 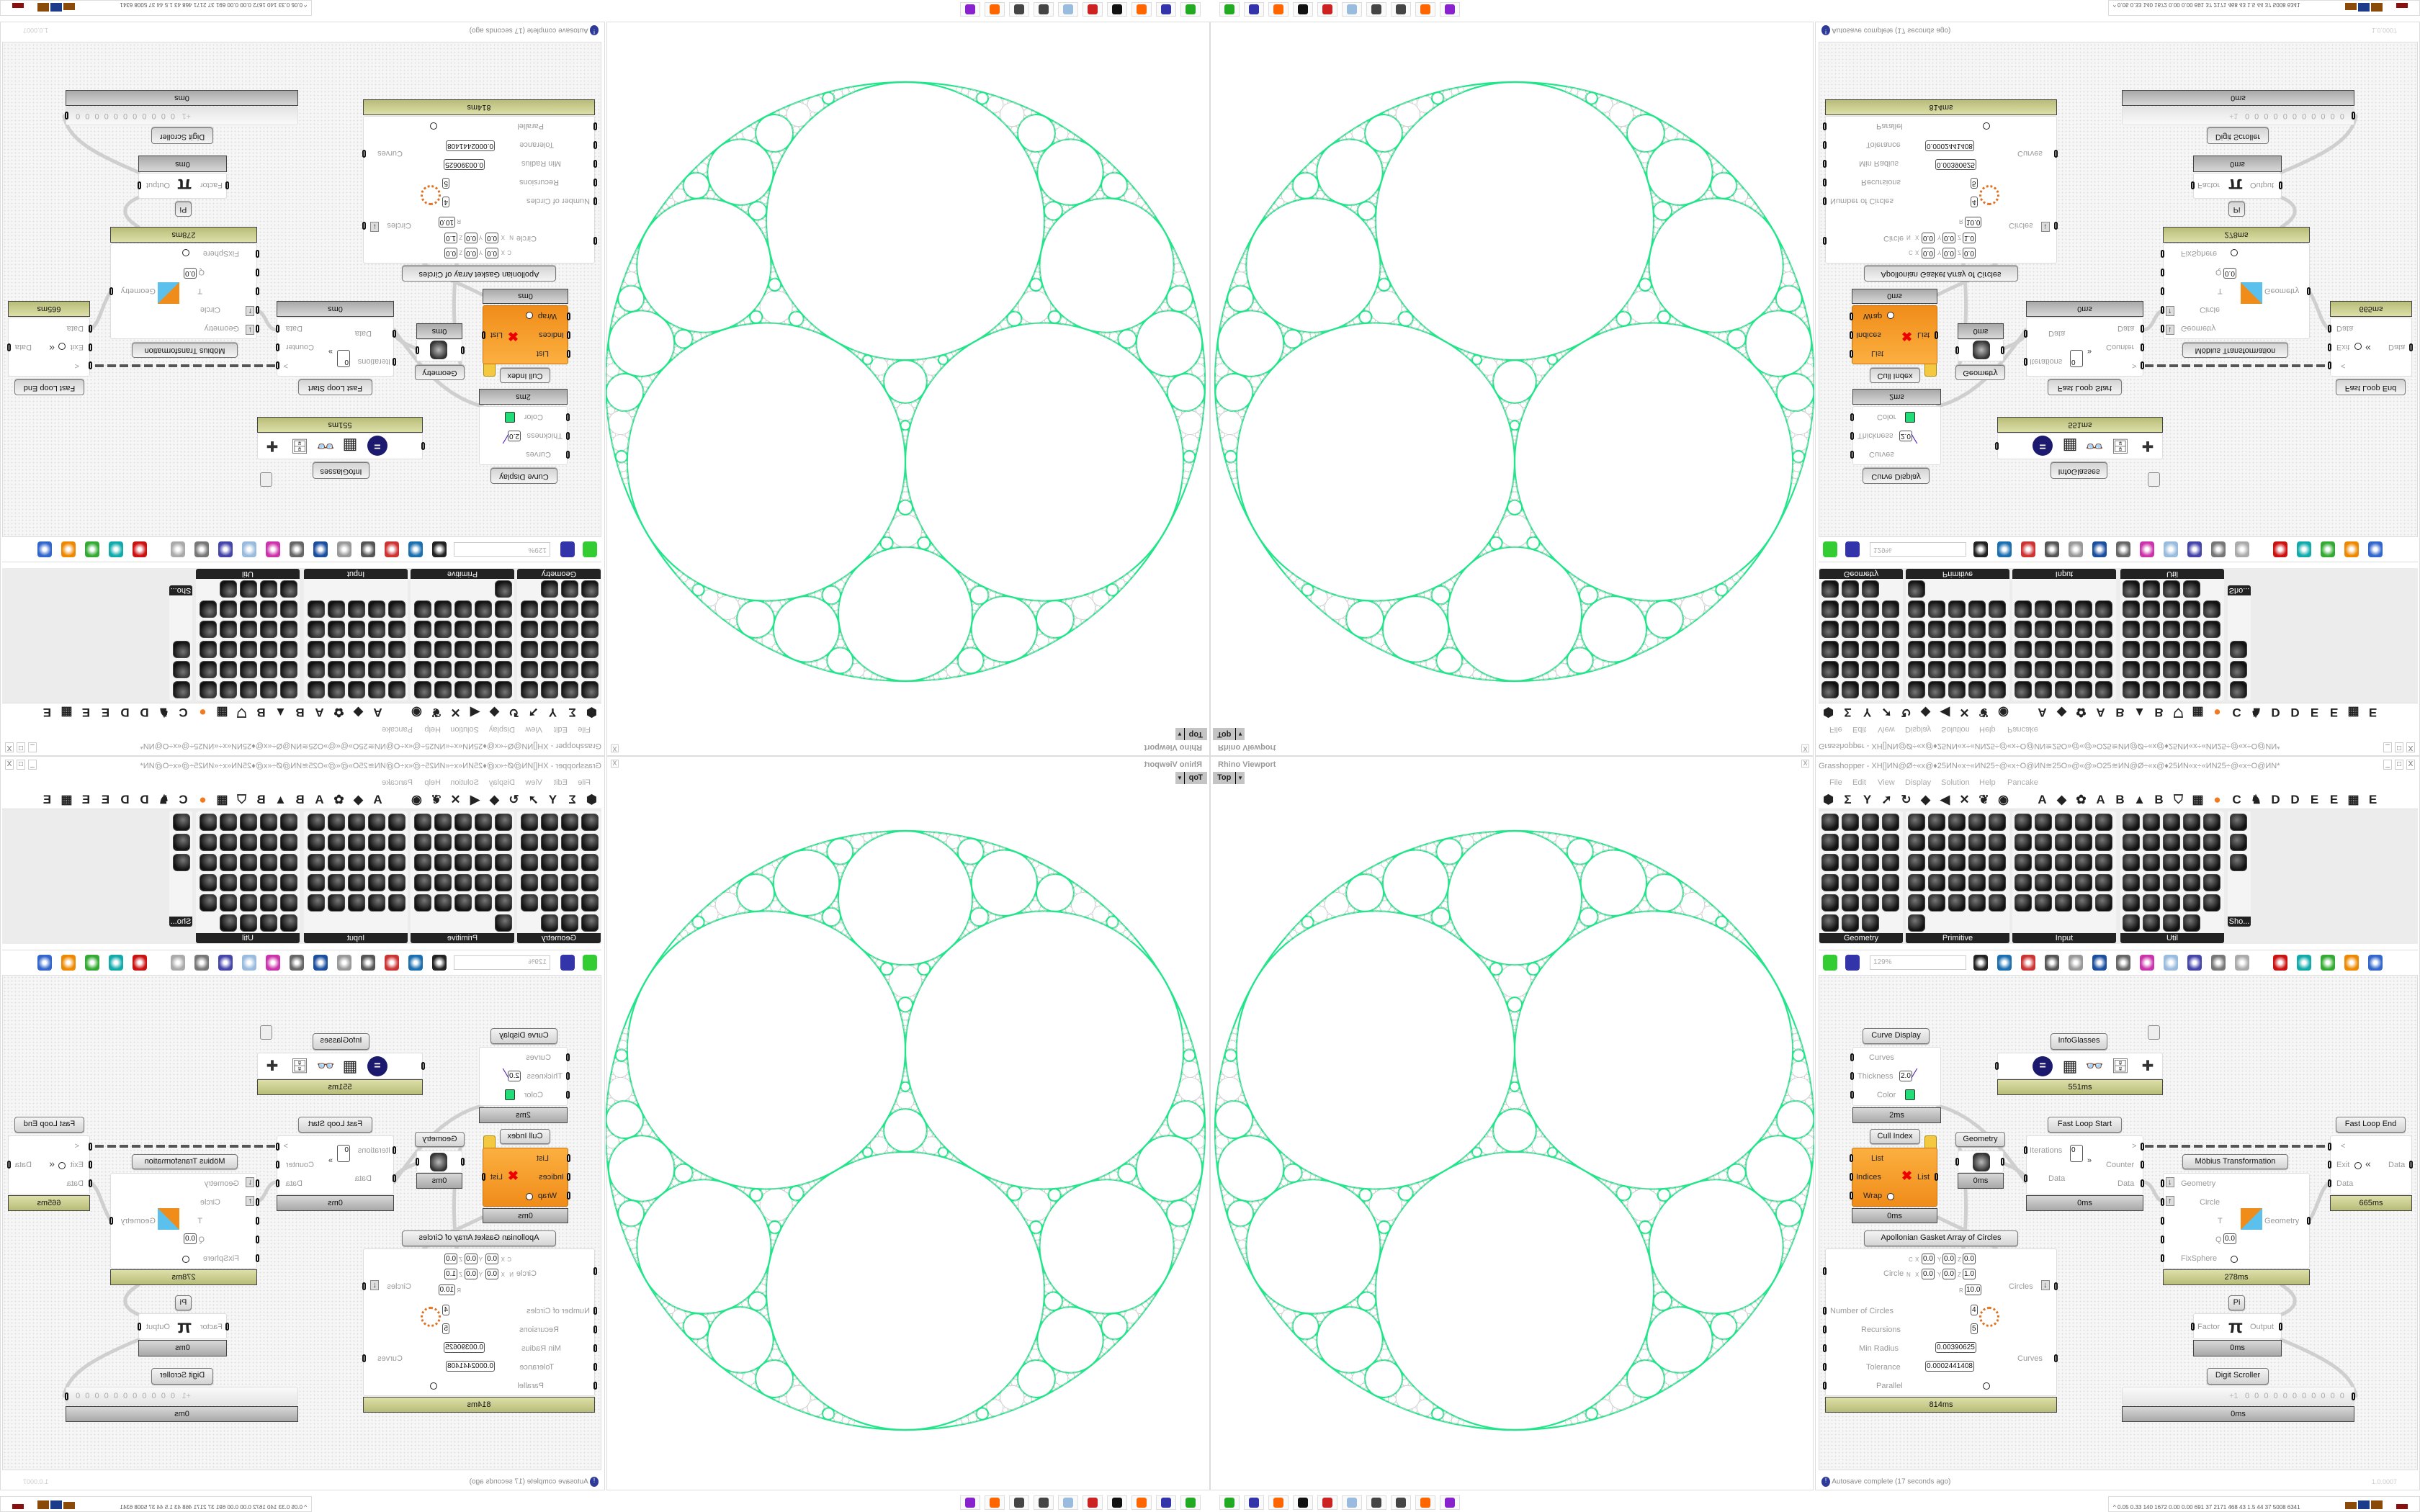 What do you see at coordinates (1973, 1289) in the screenshot?
I see `radius-field: 10.0` at bounding box center [1973, 1289].